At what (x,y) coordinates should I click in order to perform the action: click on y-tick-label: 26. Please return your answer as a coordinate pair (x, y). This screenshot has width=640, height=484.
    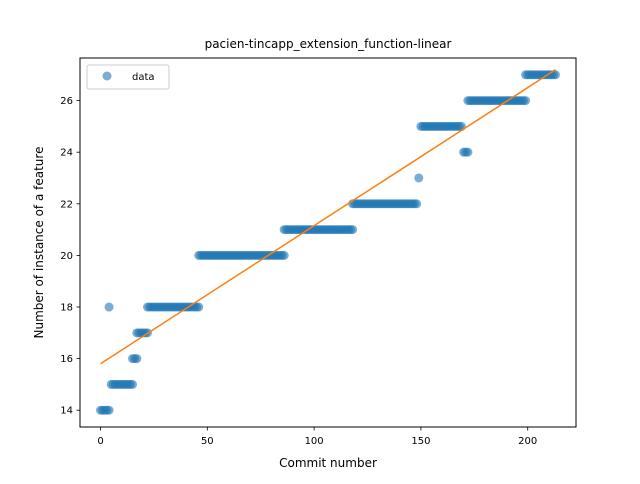
    Looking at the image, I should click on (66, 101).